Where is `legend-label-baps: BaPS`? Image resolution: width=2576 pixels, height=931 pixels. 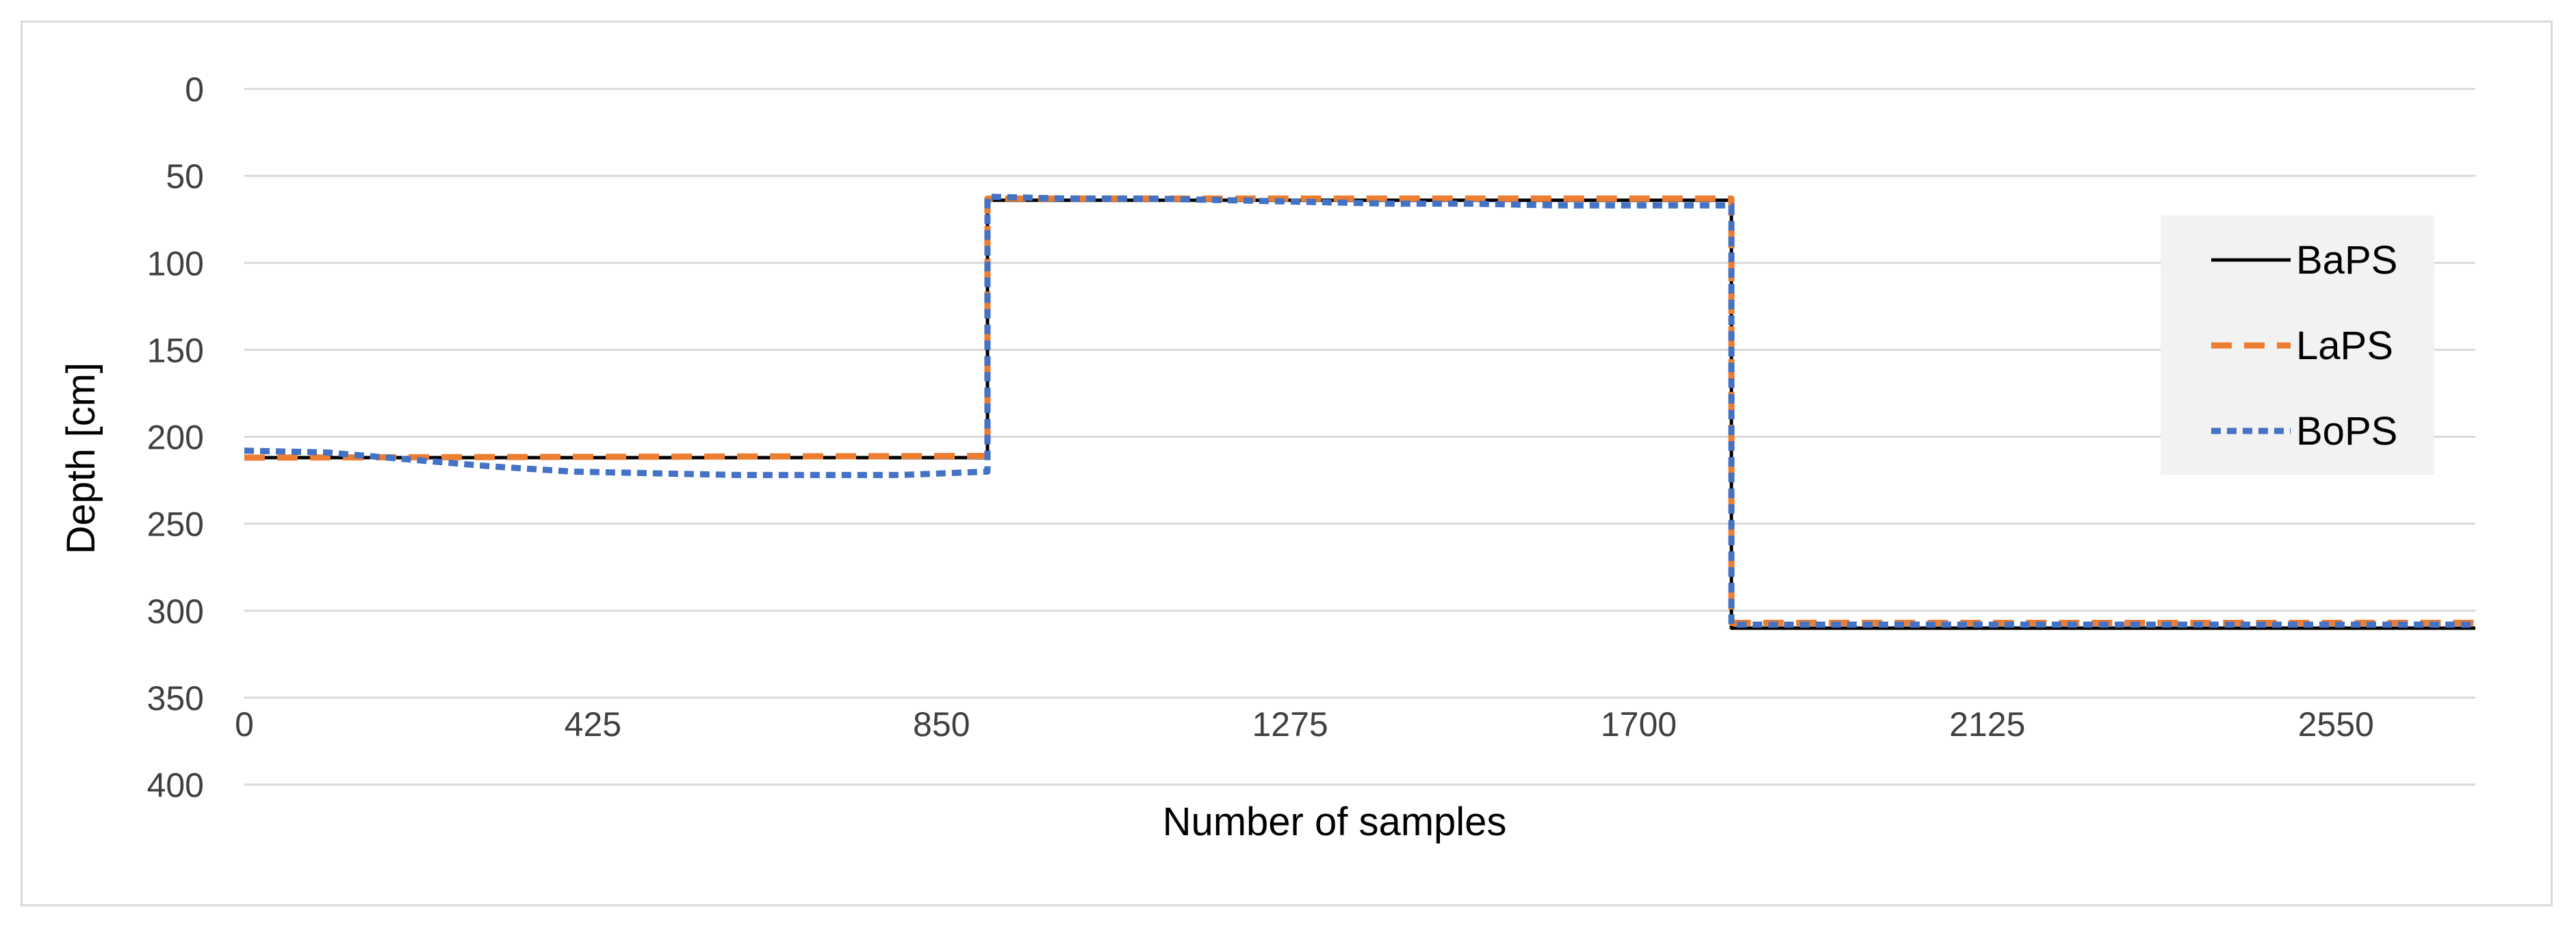
legend-label-baps: BaPS is located at coordinates (2346, 260).